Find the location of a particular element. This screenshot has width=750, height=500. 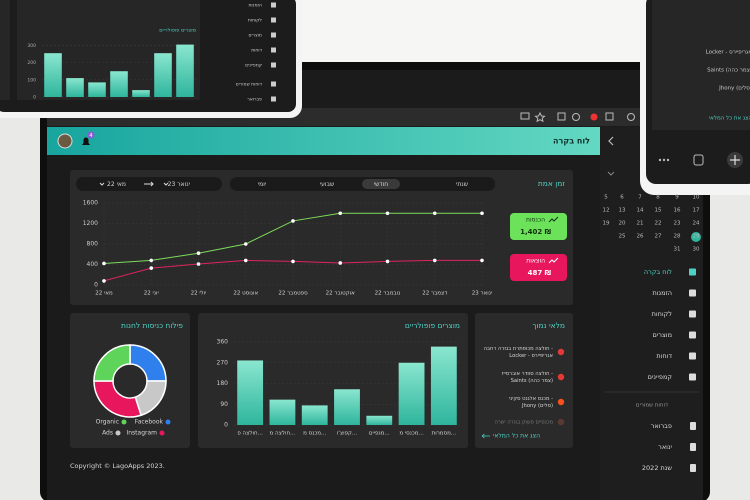

nav-item: הזמנות is located at coordinates (662, 293).